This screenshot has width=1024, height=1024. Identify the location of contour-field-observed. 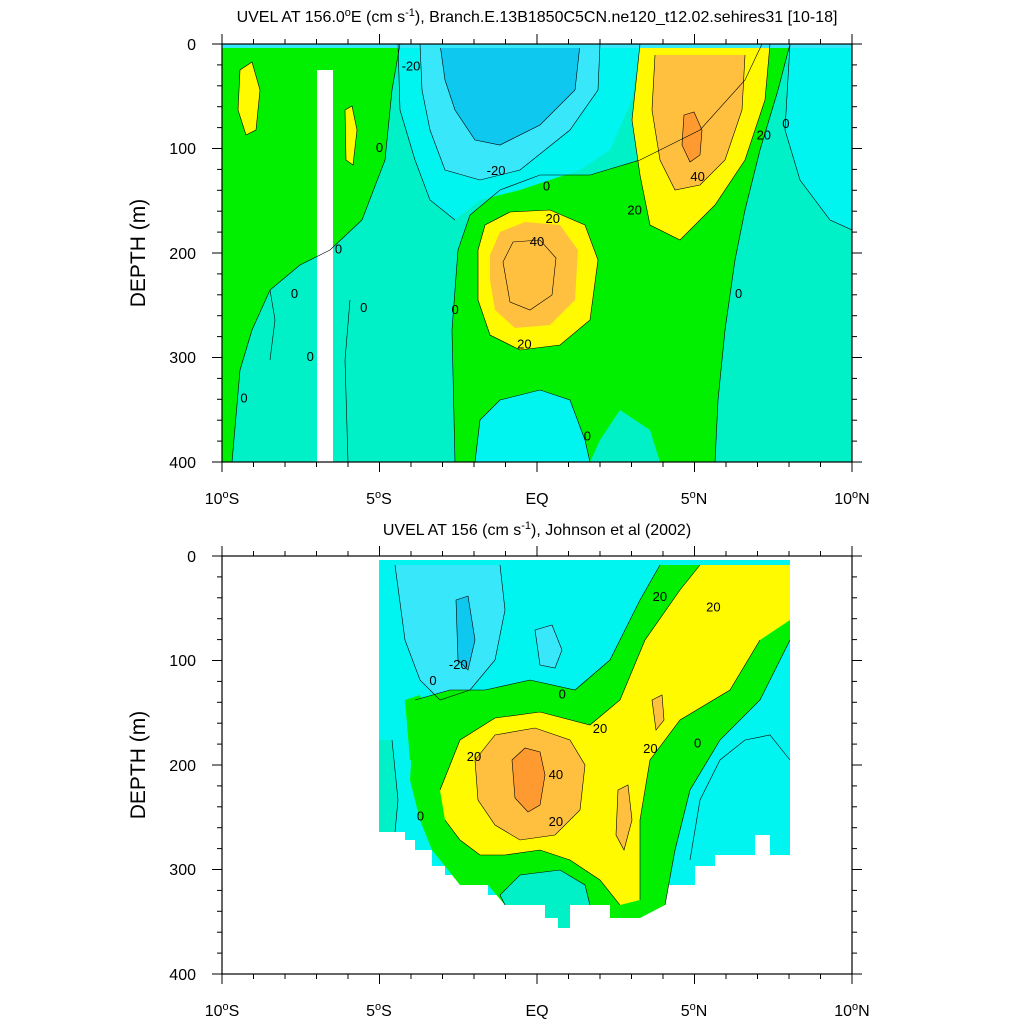
(585, 744).